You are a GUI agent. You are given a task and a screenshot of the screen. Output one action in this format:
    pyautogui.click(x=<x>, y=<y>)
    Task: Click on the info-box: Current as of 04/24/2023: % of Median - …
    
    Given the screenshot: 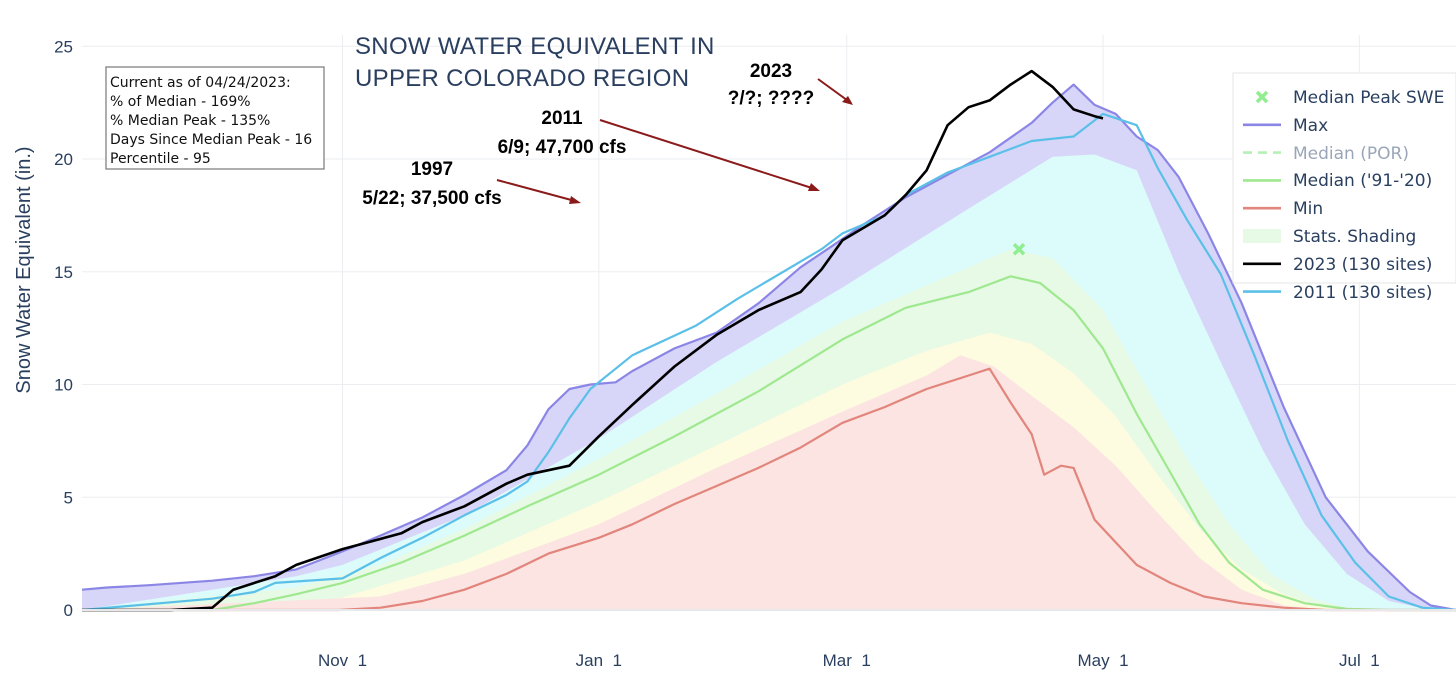 What is the action you would take?
    pyautogui.click(x=215, y=118)
    